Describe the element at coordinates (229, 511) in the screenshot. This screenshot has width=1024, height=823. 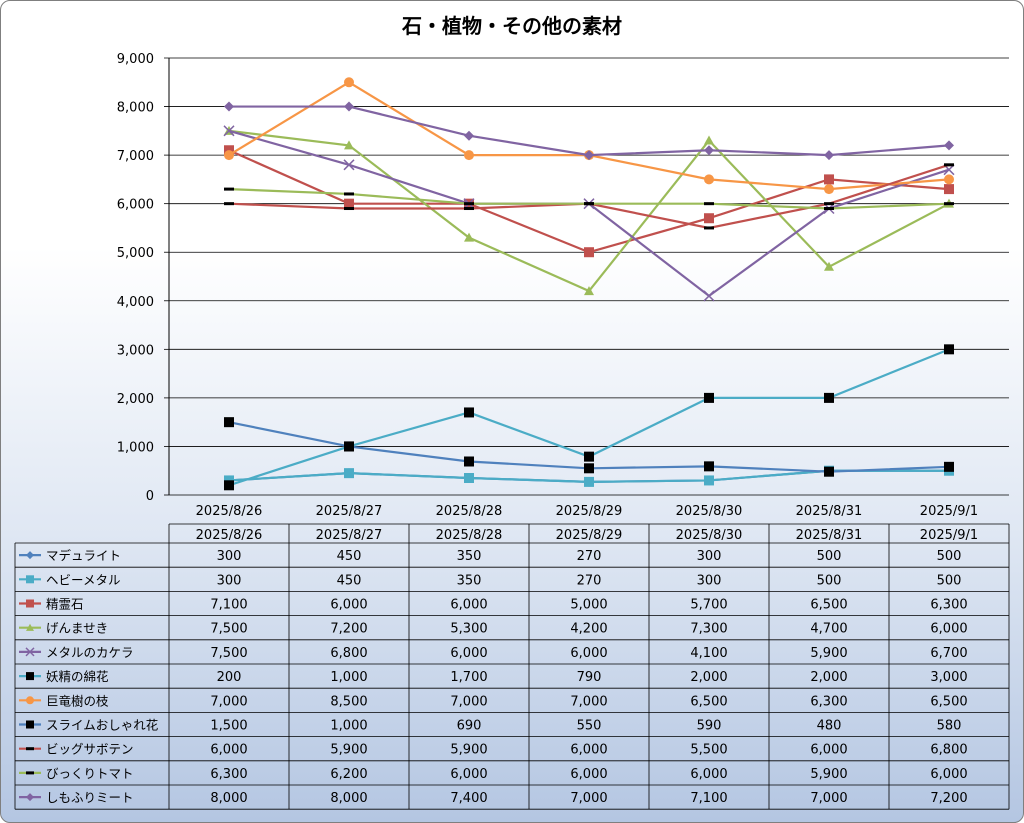
I see `x-tick-label: 2025/8/26` at that location.